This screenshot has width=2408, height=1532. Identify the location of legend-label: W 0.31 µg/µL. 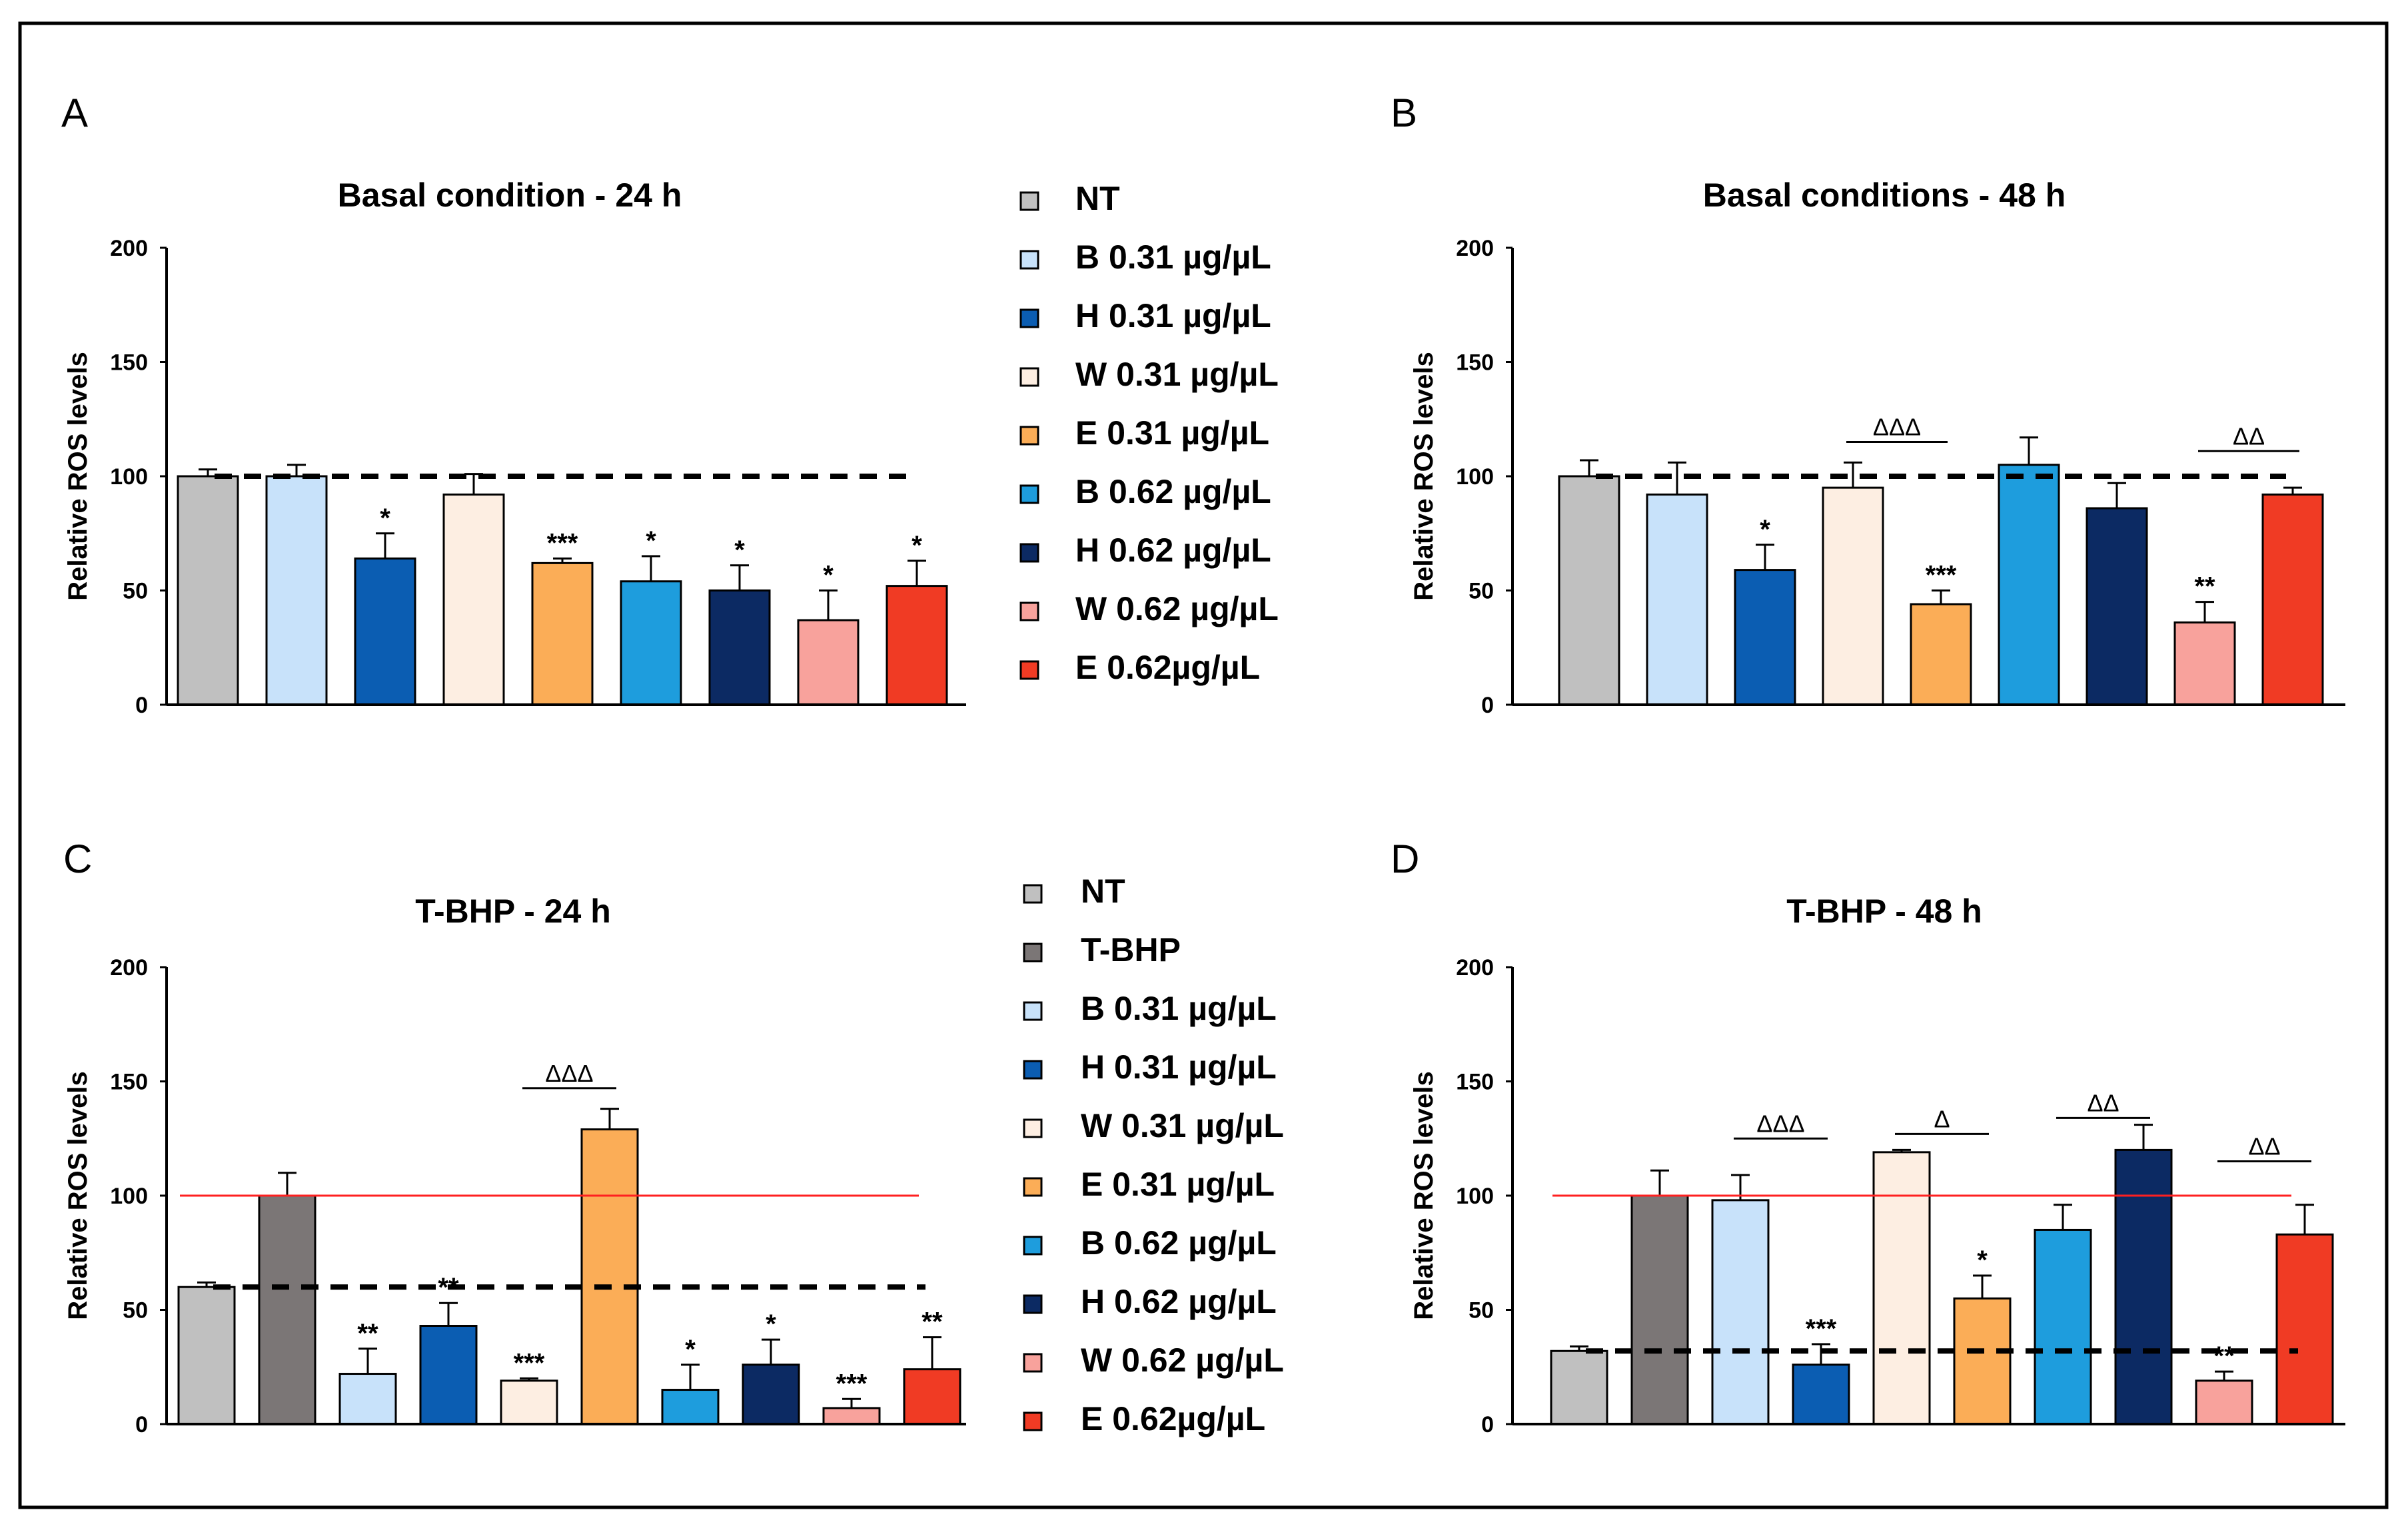
(1182, 1125).